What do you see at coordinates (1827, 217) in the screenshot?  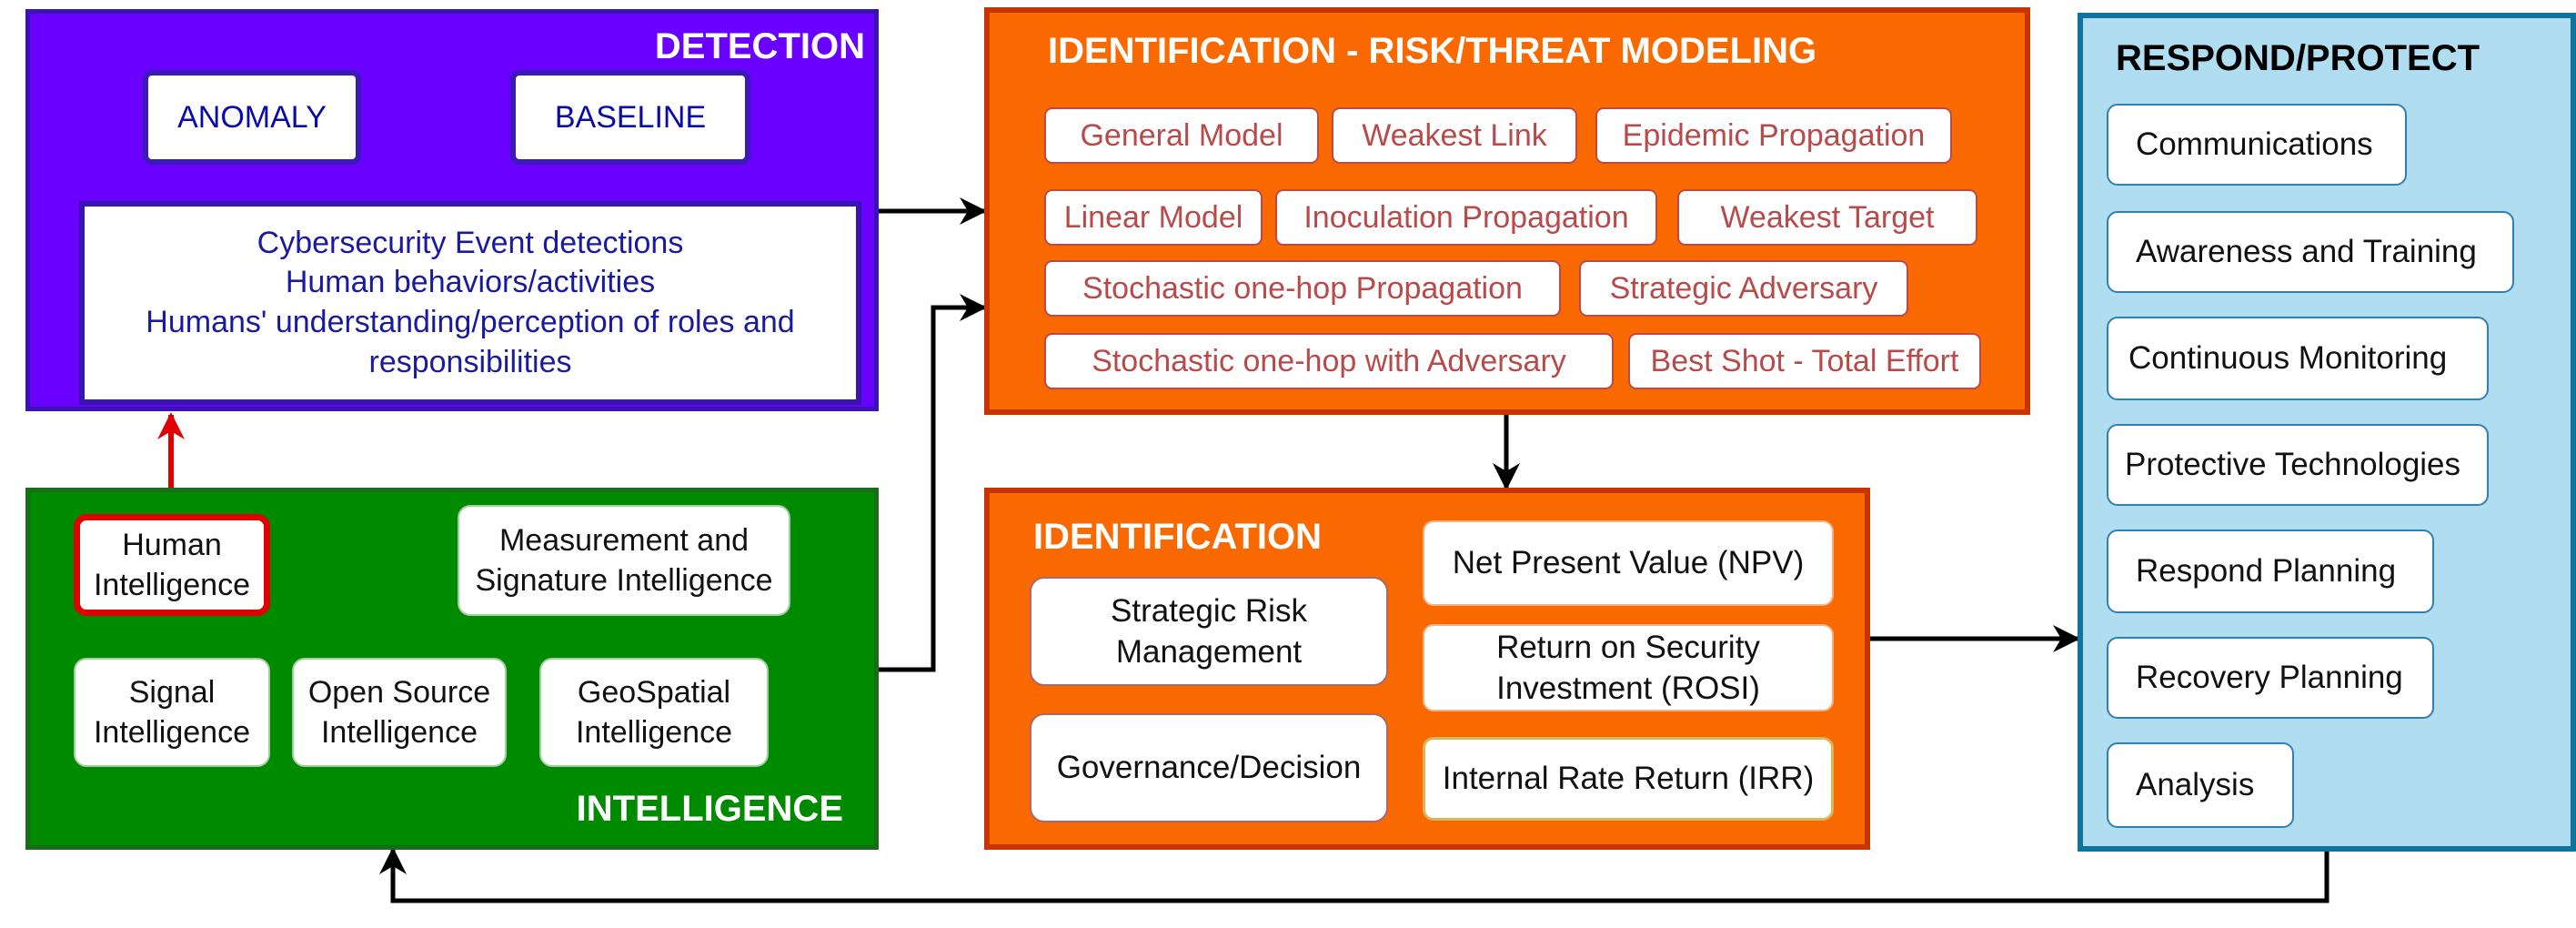 I see `model-weakest-target: Weakest Target` at bounding box center [1827, 217].